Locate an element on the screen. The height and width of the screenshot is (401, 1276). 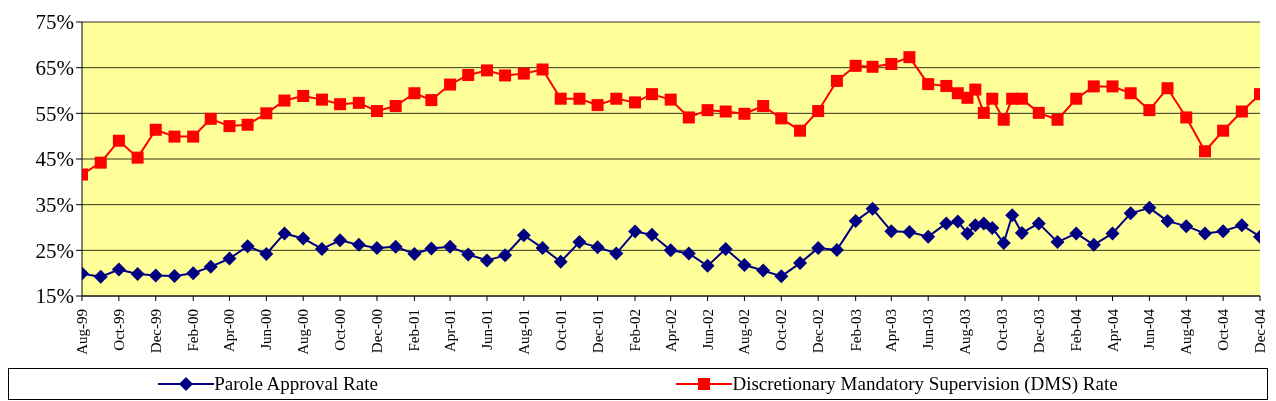
x-tick-label: Aug-03 is located at coordinates (965, 332).